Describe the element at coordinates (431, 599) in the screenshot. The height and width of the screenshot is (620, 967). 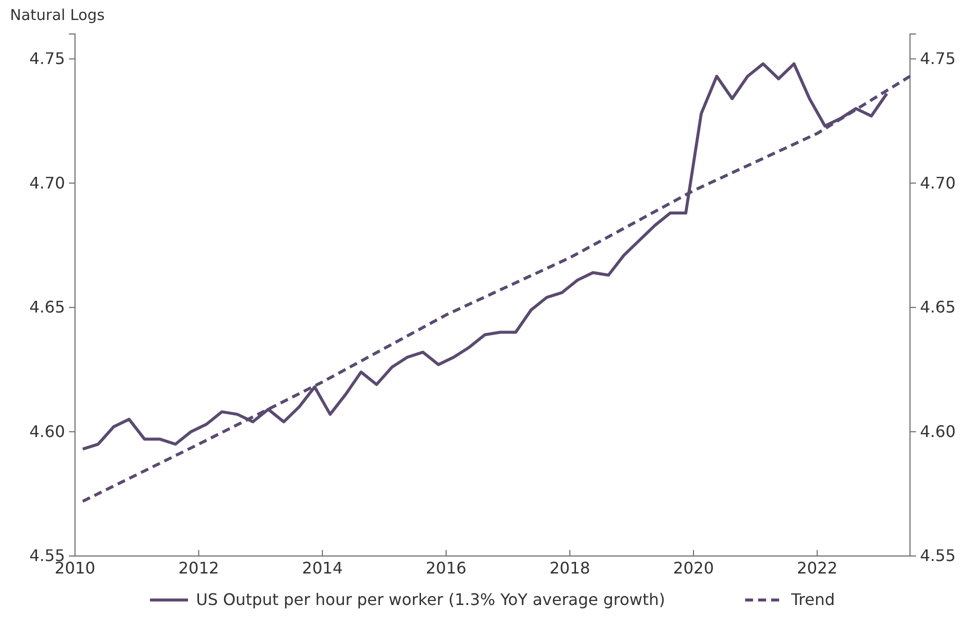
I see `legend-label: US Output per hour per worker (1.3% YoY average growth)` at that location.